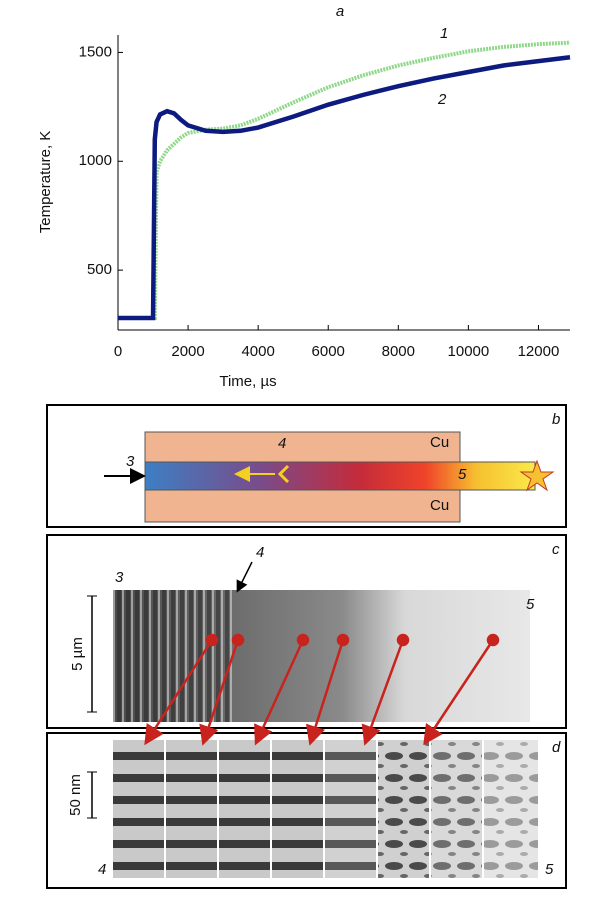  Describe the element at coordinates (187, 351) in the screenshot. I see `x-tick-label: 2000` at that location.